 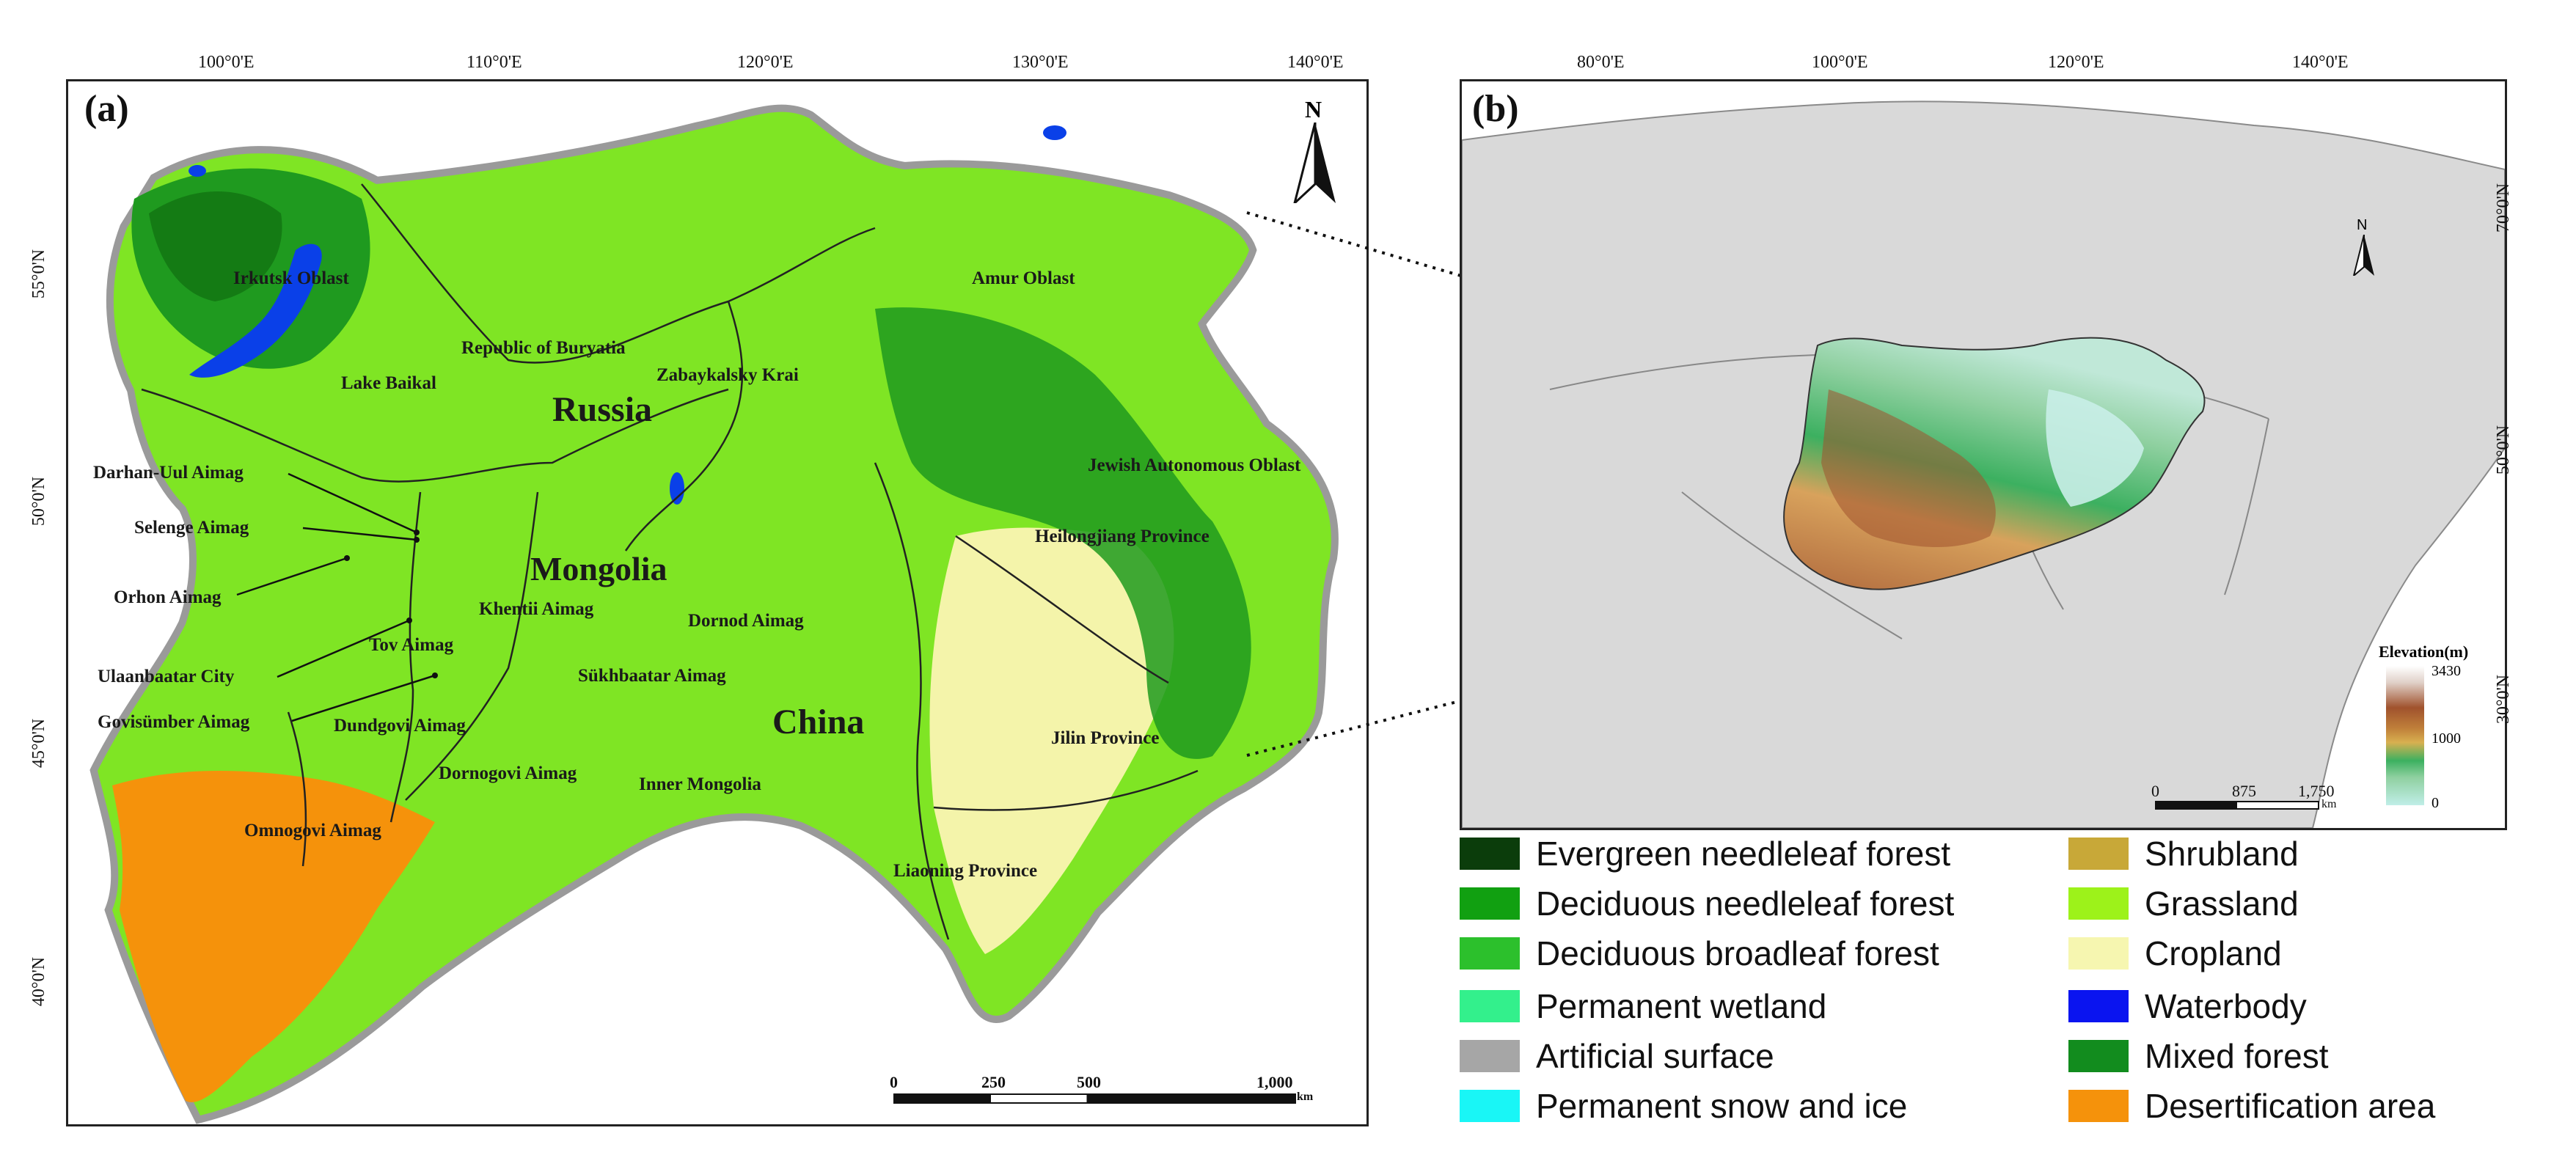 I want to click on legend-item: Artificial surface, so click(x=1617, y=1056).